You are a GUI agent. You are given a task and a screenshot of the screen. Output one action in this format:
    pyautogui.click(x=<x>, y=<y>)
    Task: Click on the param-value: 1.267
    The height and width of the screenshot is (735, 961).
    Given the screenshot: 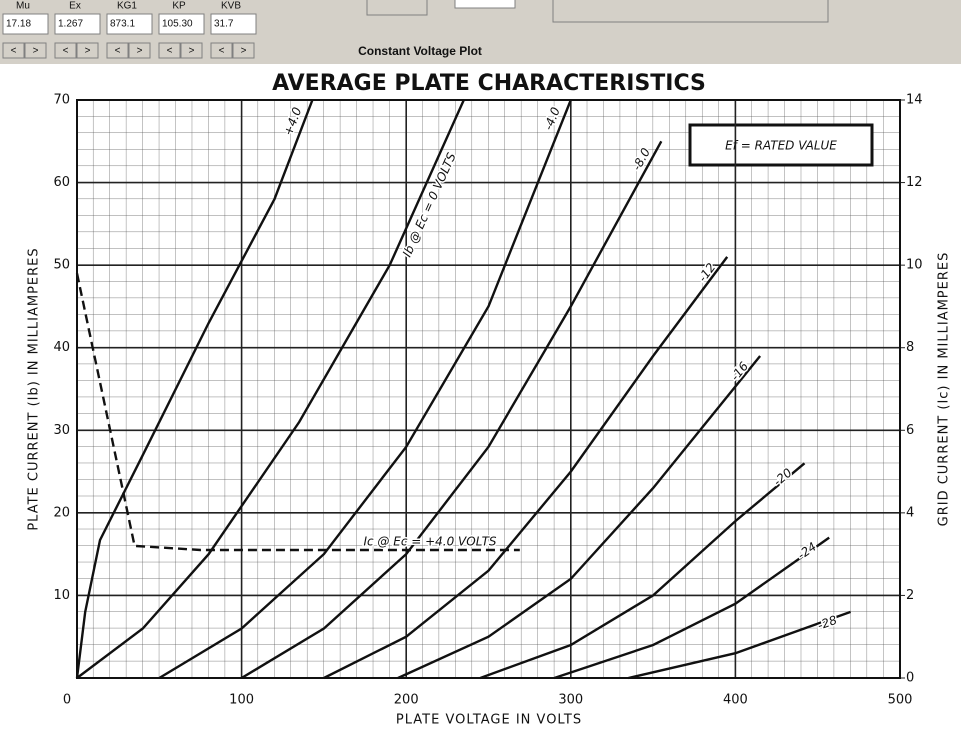 What is the action you would take?
    pyautogui.click(x=70, y=24)
    